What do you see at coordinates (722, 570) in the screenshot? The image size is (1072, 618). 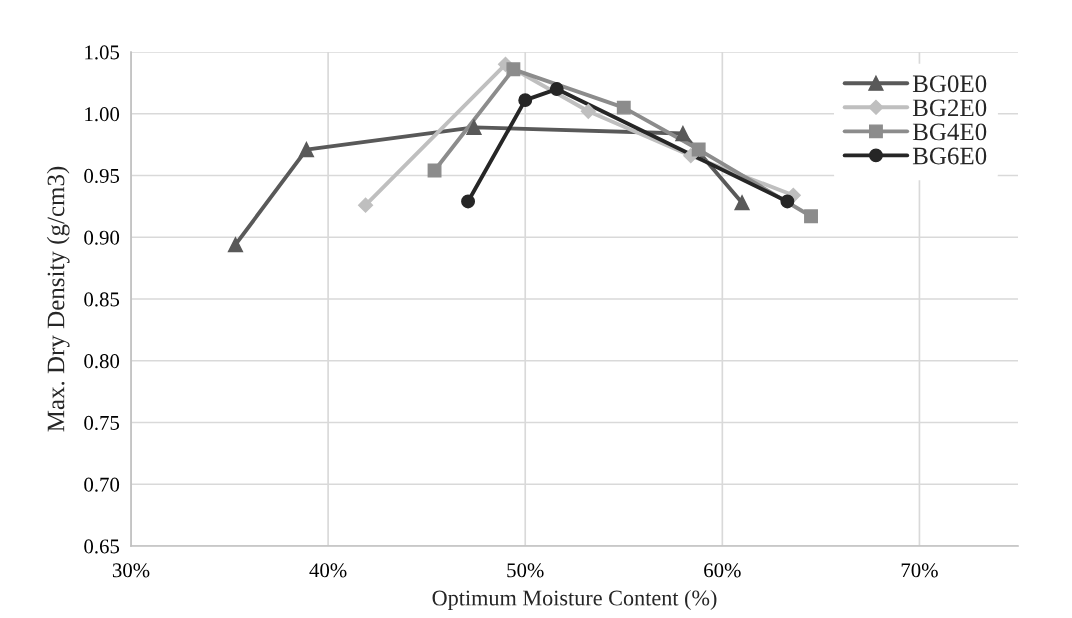 I see `x-tick-label: 60%` at bounding box center [722, 570].